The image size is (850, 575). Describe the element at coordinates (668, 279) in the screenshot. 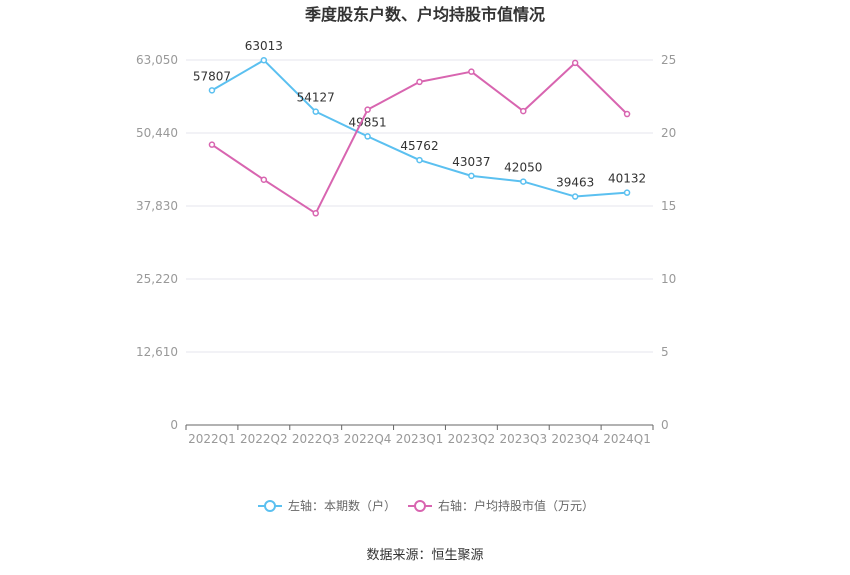

I see `right-tick-label: 10` at that location.